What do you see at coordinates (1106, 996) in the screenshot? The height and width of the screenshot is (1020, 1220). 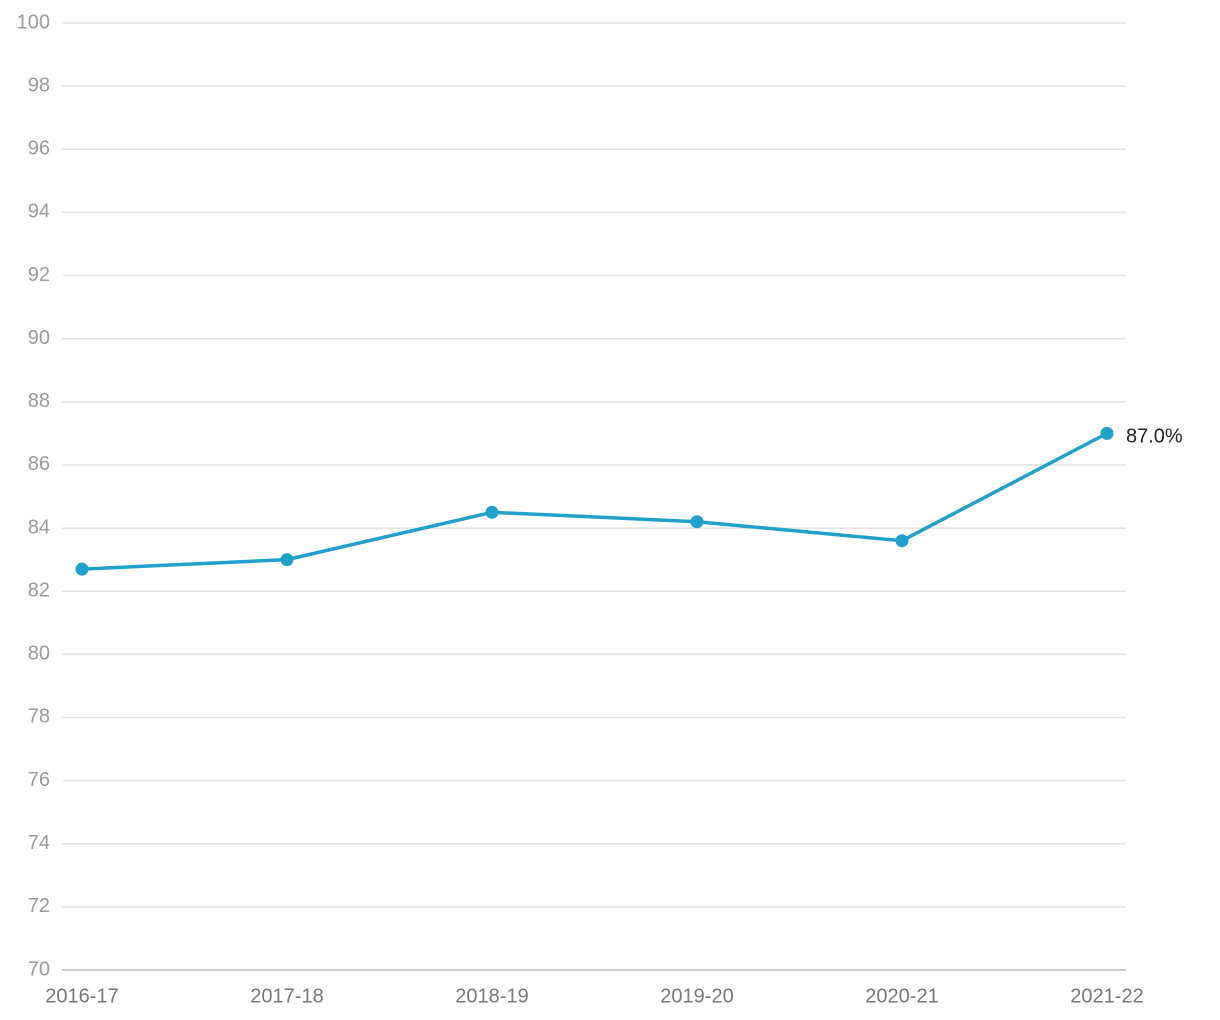 I see `x-tick-label: 2021-22` at bounding box center [1106, 996].